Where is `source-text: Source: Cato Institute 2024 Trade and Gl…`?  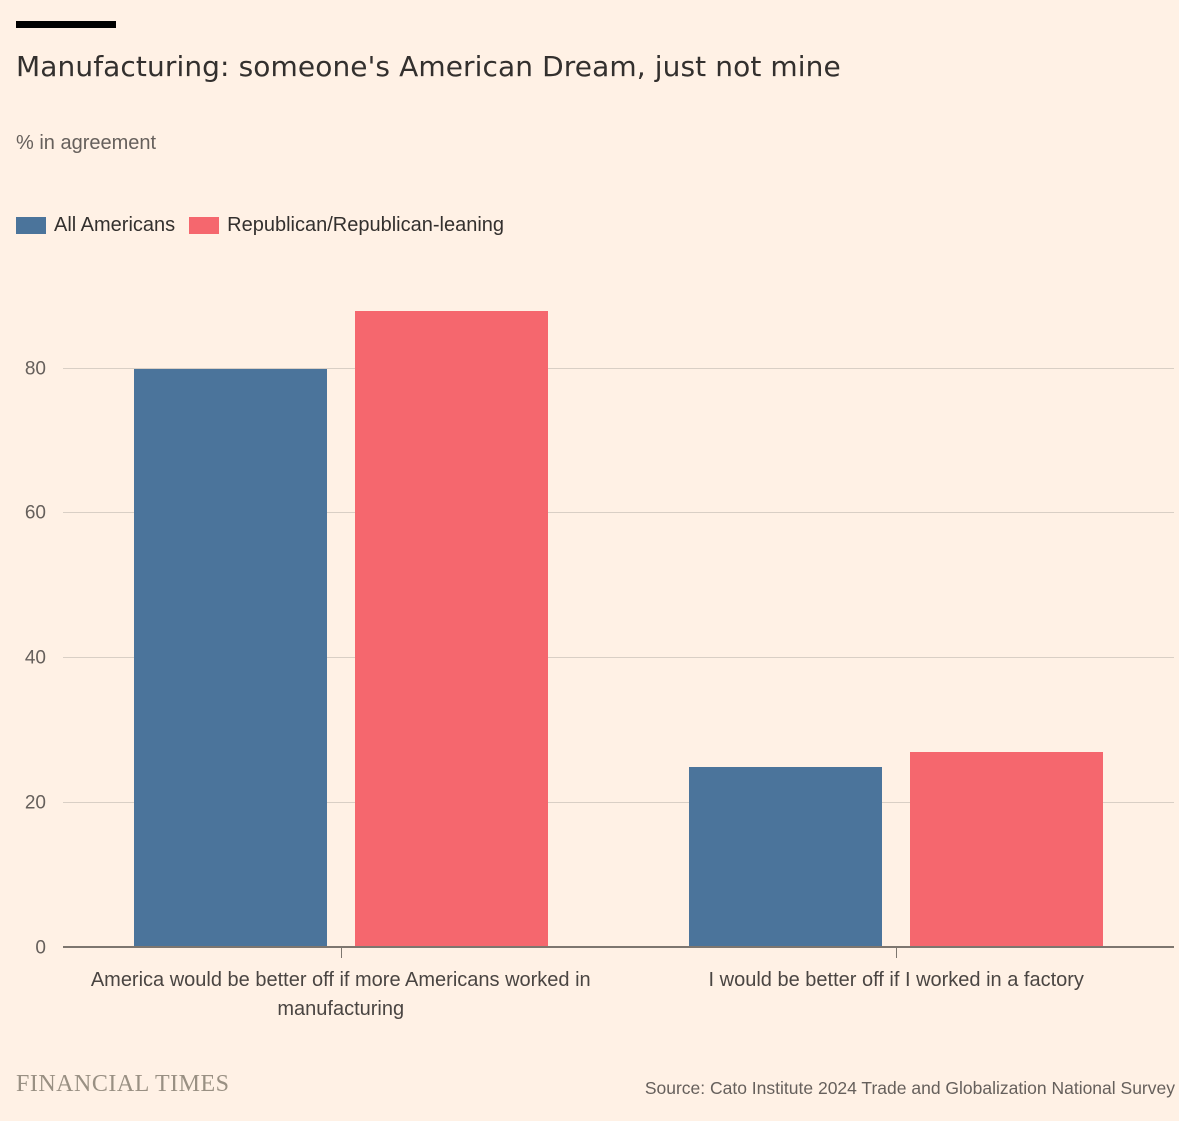
source-text: Source: Cato Institute 2024 Trade and Gl… is located at coordinates (909, 1088).